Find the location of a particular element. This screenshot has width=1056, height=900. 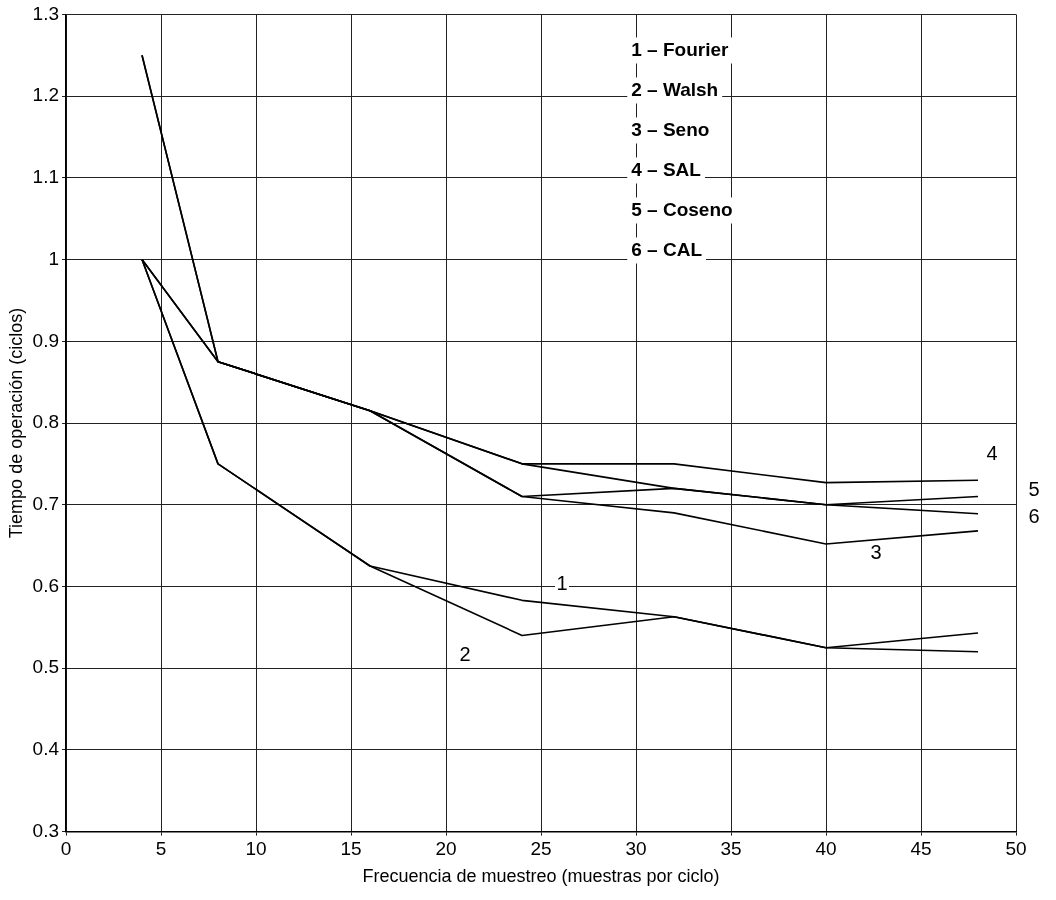

series-label: 1 is located at coordinates (562, 582).